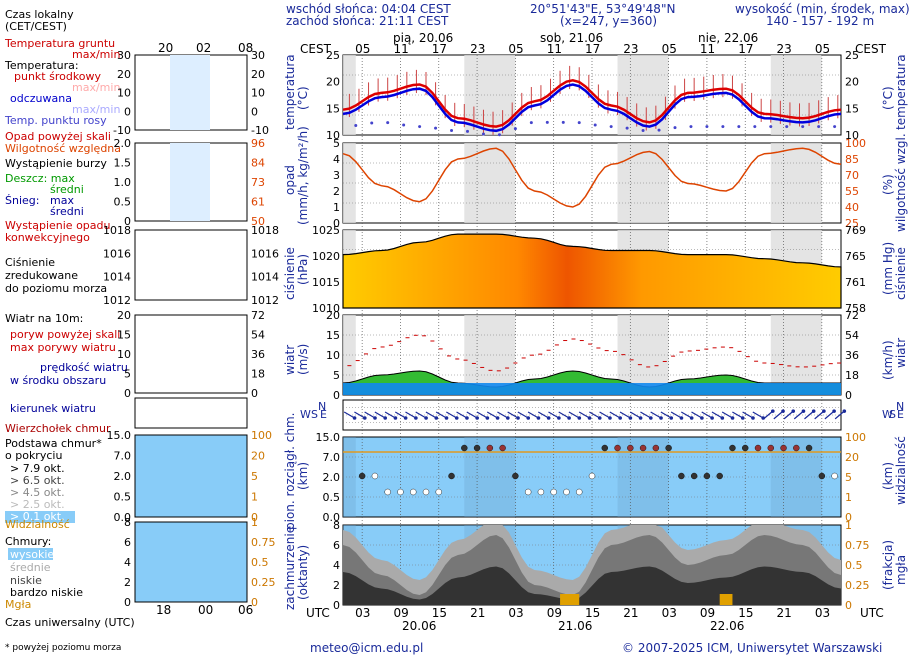  I want to click on legend-y-tick: 1014, so click(117, 277).